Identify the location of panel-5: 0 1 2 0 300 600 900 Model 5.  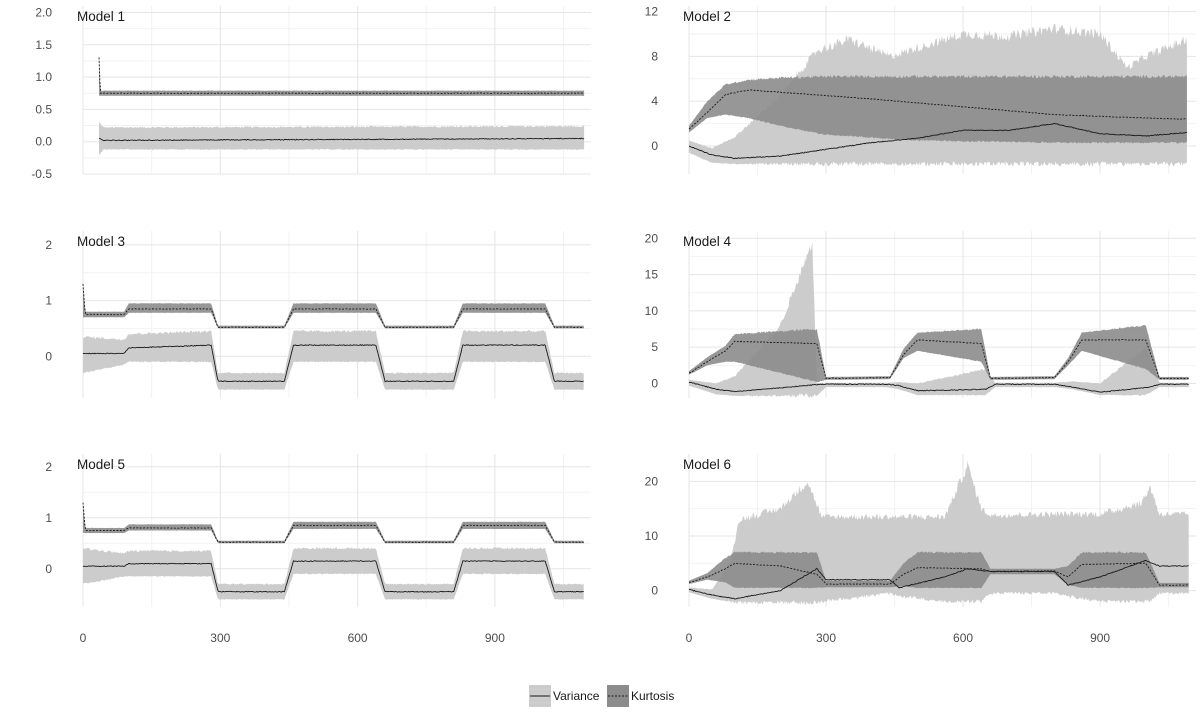
(318, 549).